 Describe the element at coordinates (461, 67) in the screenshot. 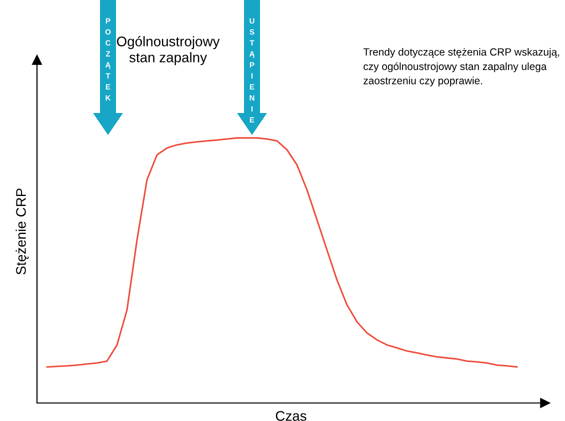

I see `text: Trendy dotyczące stężenia CRP wskazują, czy ogólnoustrojowy stan zapalny ulega zaostrzeniu czy poprawie.` at that location.